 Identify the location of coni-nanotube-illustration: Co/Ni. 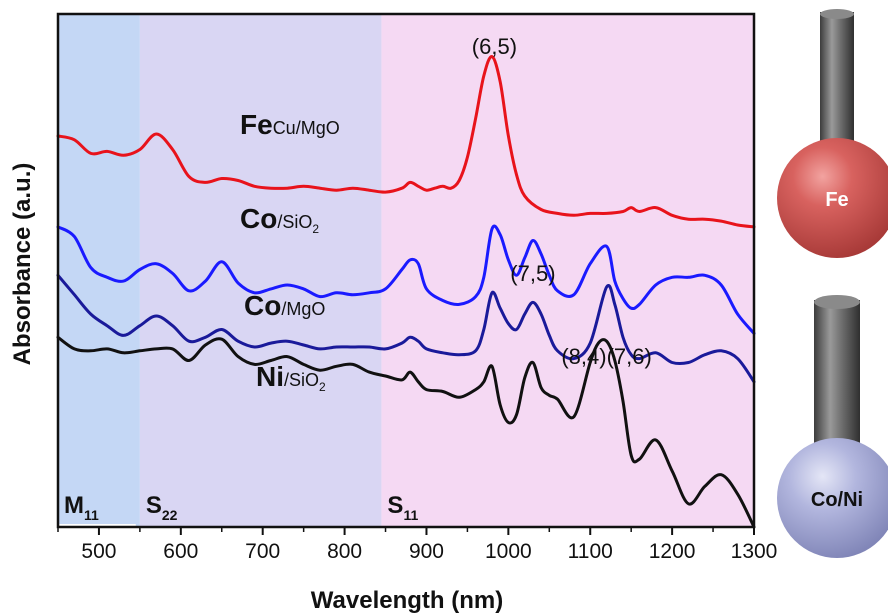
(832, 426).